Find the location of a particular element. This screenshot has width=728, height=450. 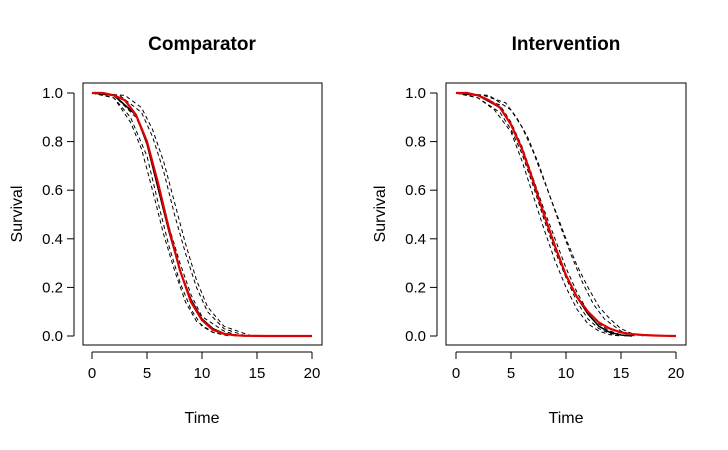

intervention-y-tick-label: 0.6 is located at coordinates (415, 190).